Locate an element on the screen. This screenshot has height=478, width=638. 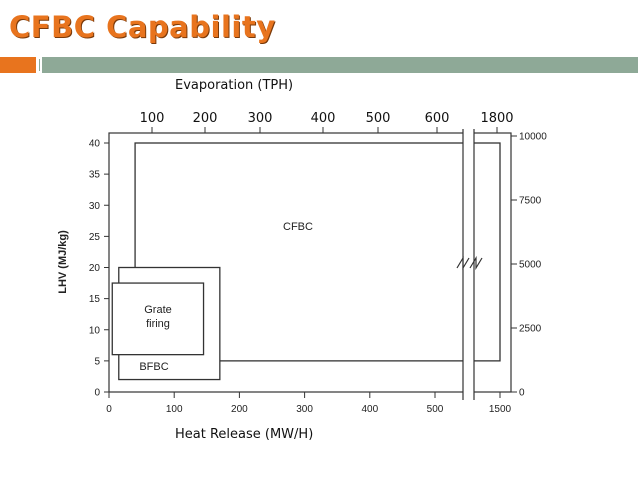
grate-firing-region is located at coordinates (158, 319).